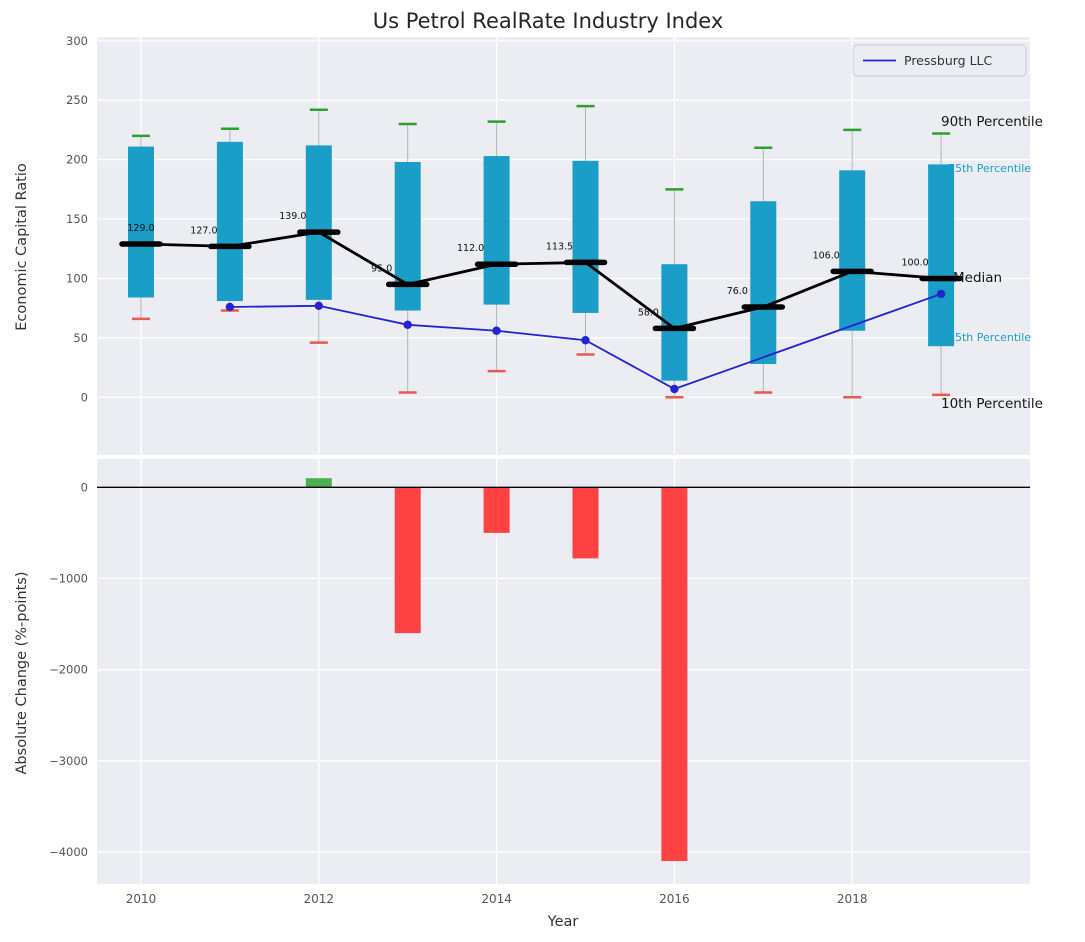 This screenshot has height=942, width=1085. What do you see at coordinates (292, 216) in the screenshot?
I see `median-value-label: 139.0` at bounding box center [292, 216].